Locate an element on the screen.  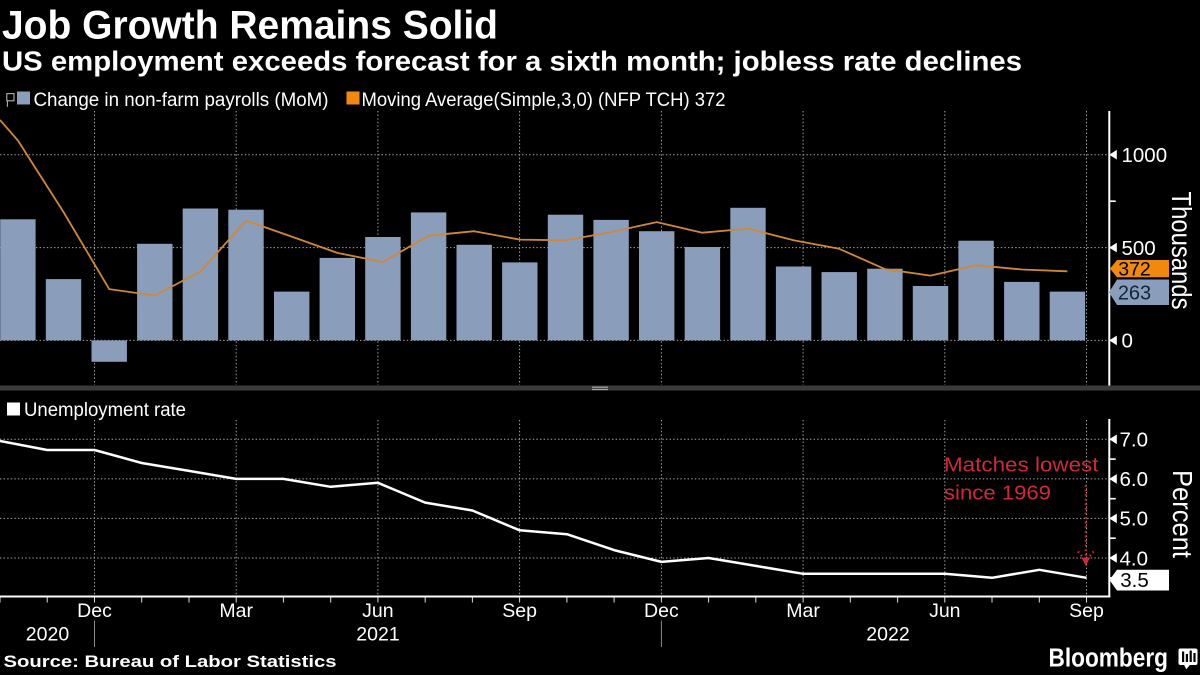
svg-text: 7.0 is located at coordinates (1134, 440).